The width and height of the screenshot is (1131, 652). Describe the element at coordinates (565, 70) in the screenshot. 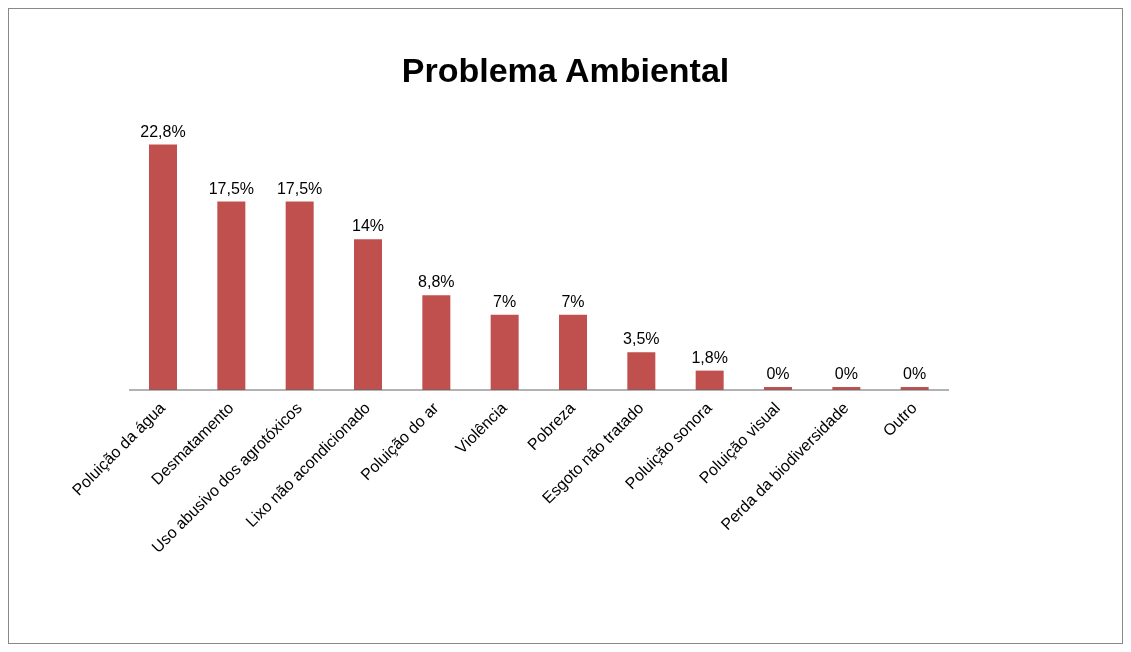

I see `chart-title: Problema Ambiental` at that location.